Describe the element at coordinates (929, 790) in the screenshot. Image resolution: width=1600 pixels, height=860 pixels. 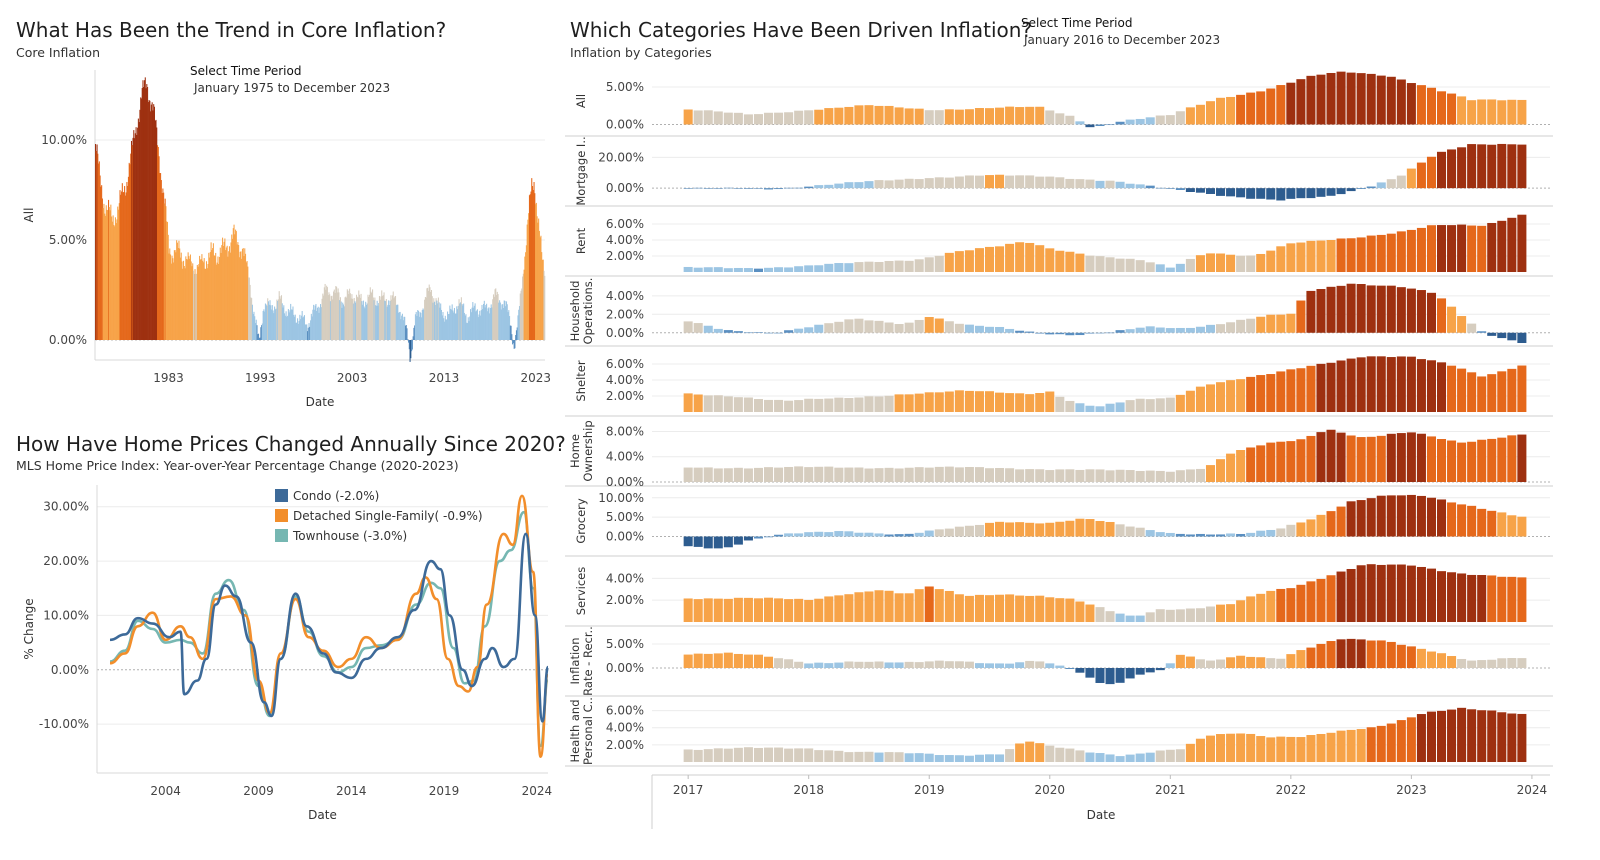
I see `categories-x-tick-label: 2019` at that location.